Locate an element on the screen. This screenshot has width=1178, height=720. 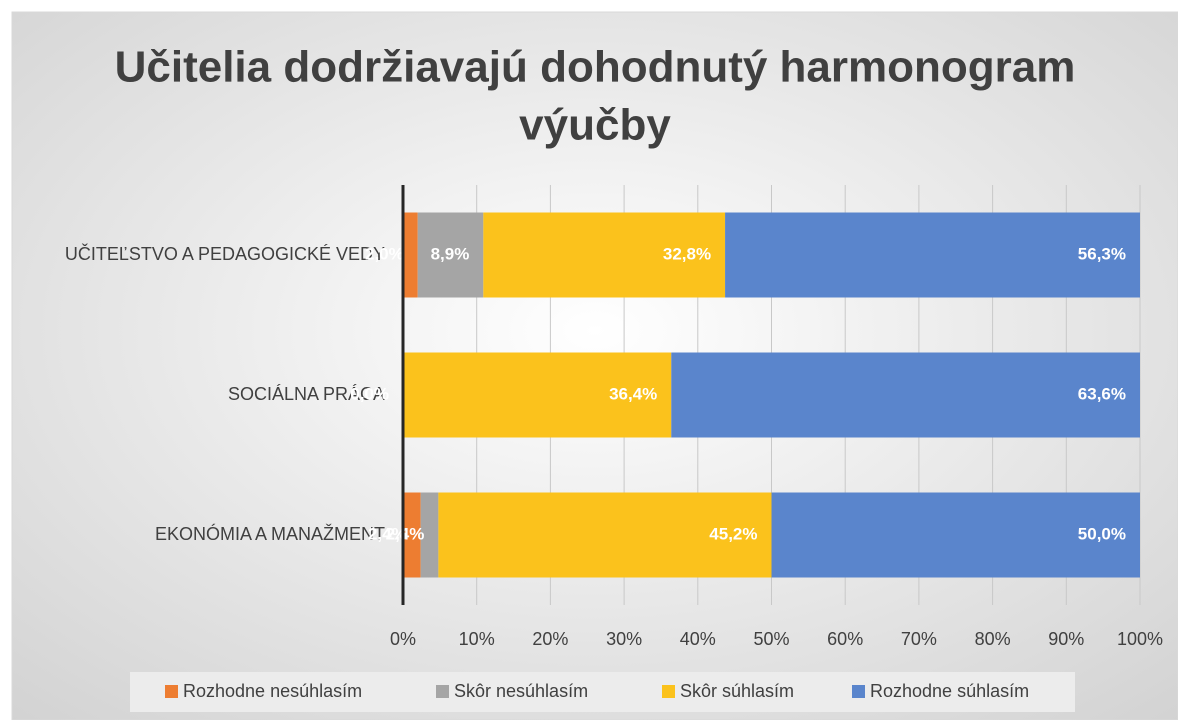
legend-label: Skôr súhlasím is located at coordinates (737, 691).